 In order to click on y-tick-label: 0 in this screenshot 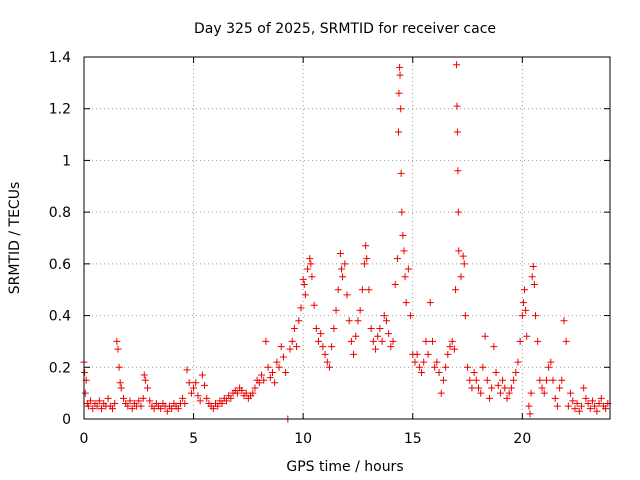, I will do `click(66, 420)`.